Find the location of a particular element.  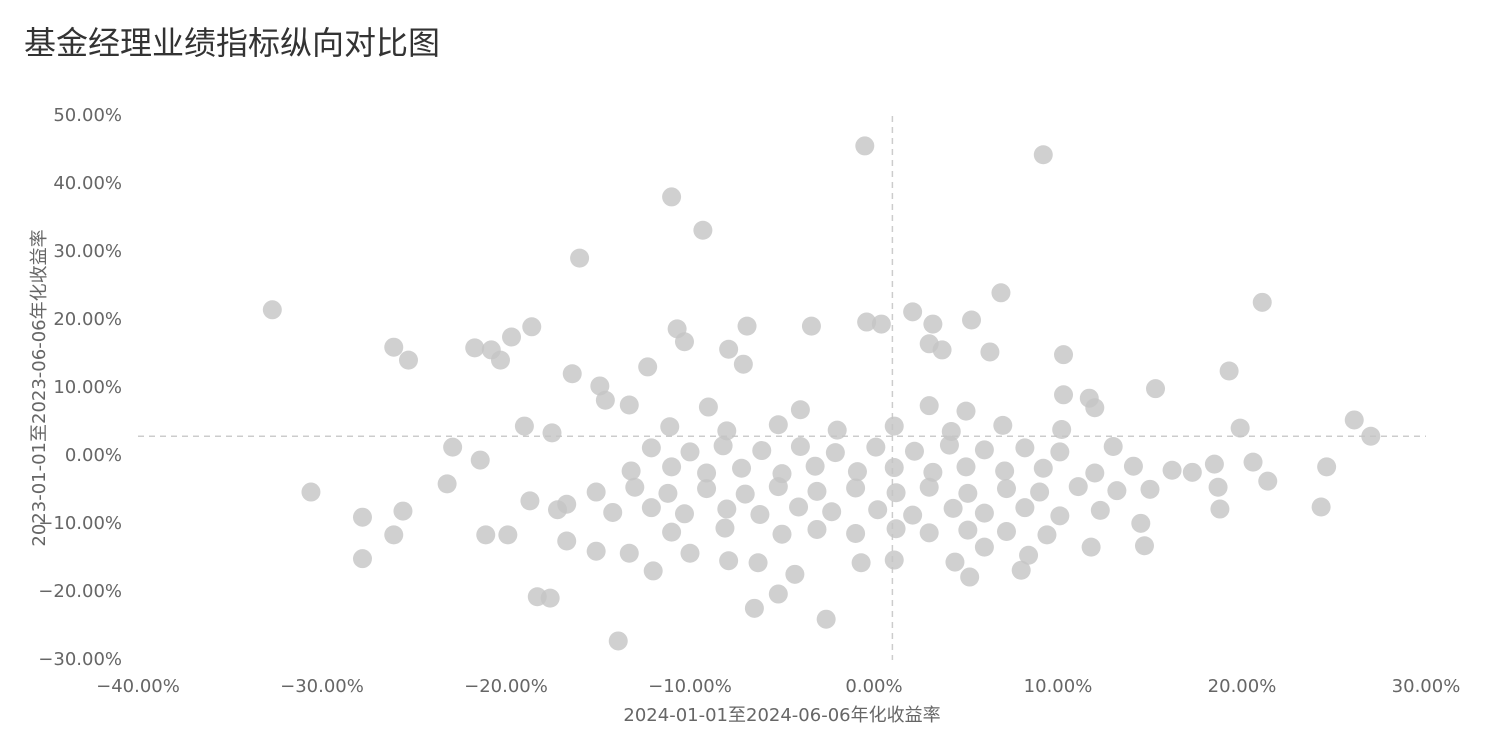

y-tick-label: −20.00% is located at coordinates (80, 591).